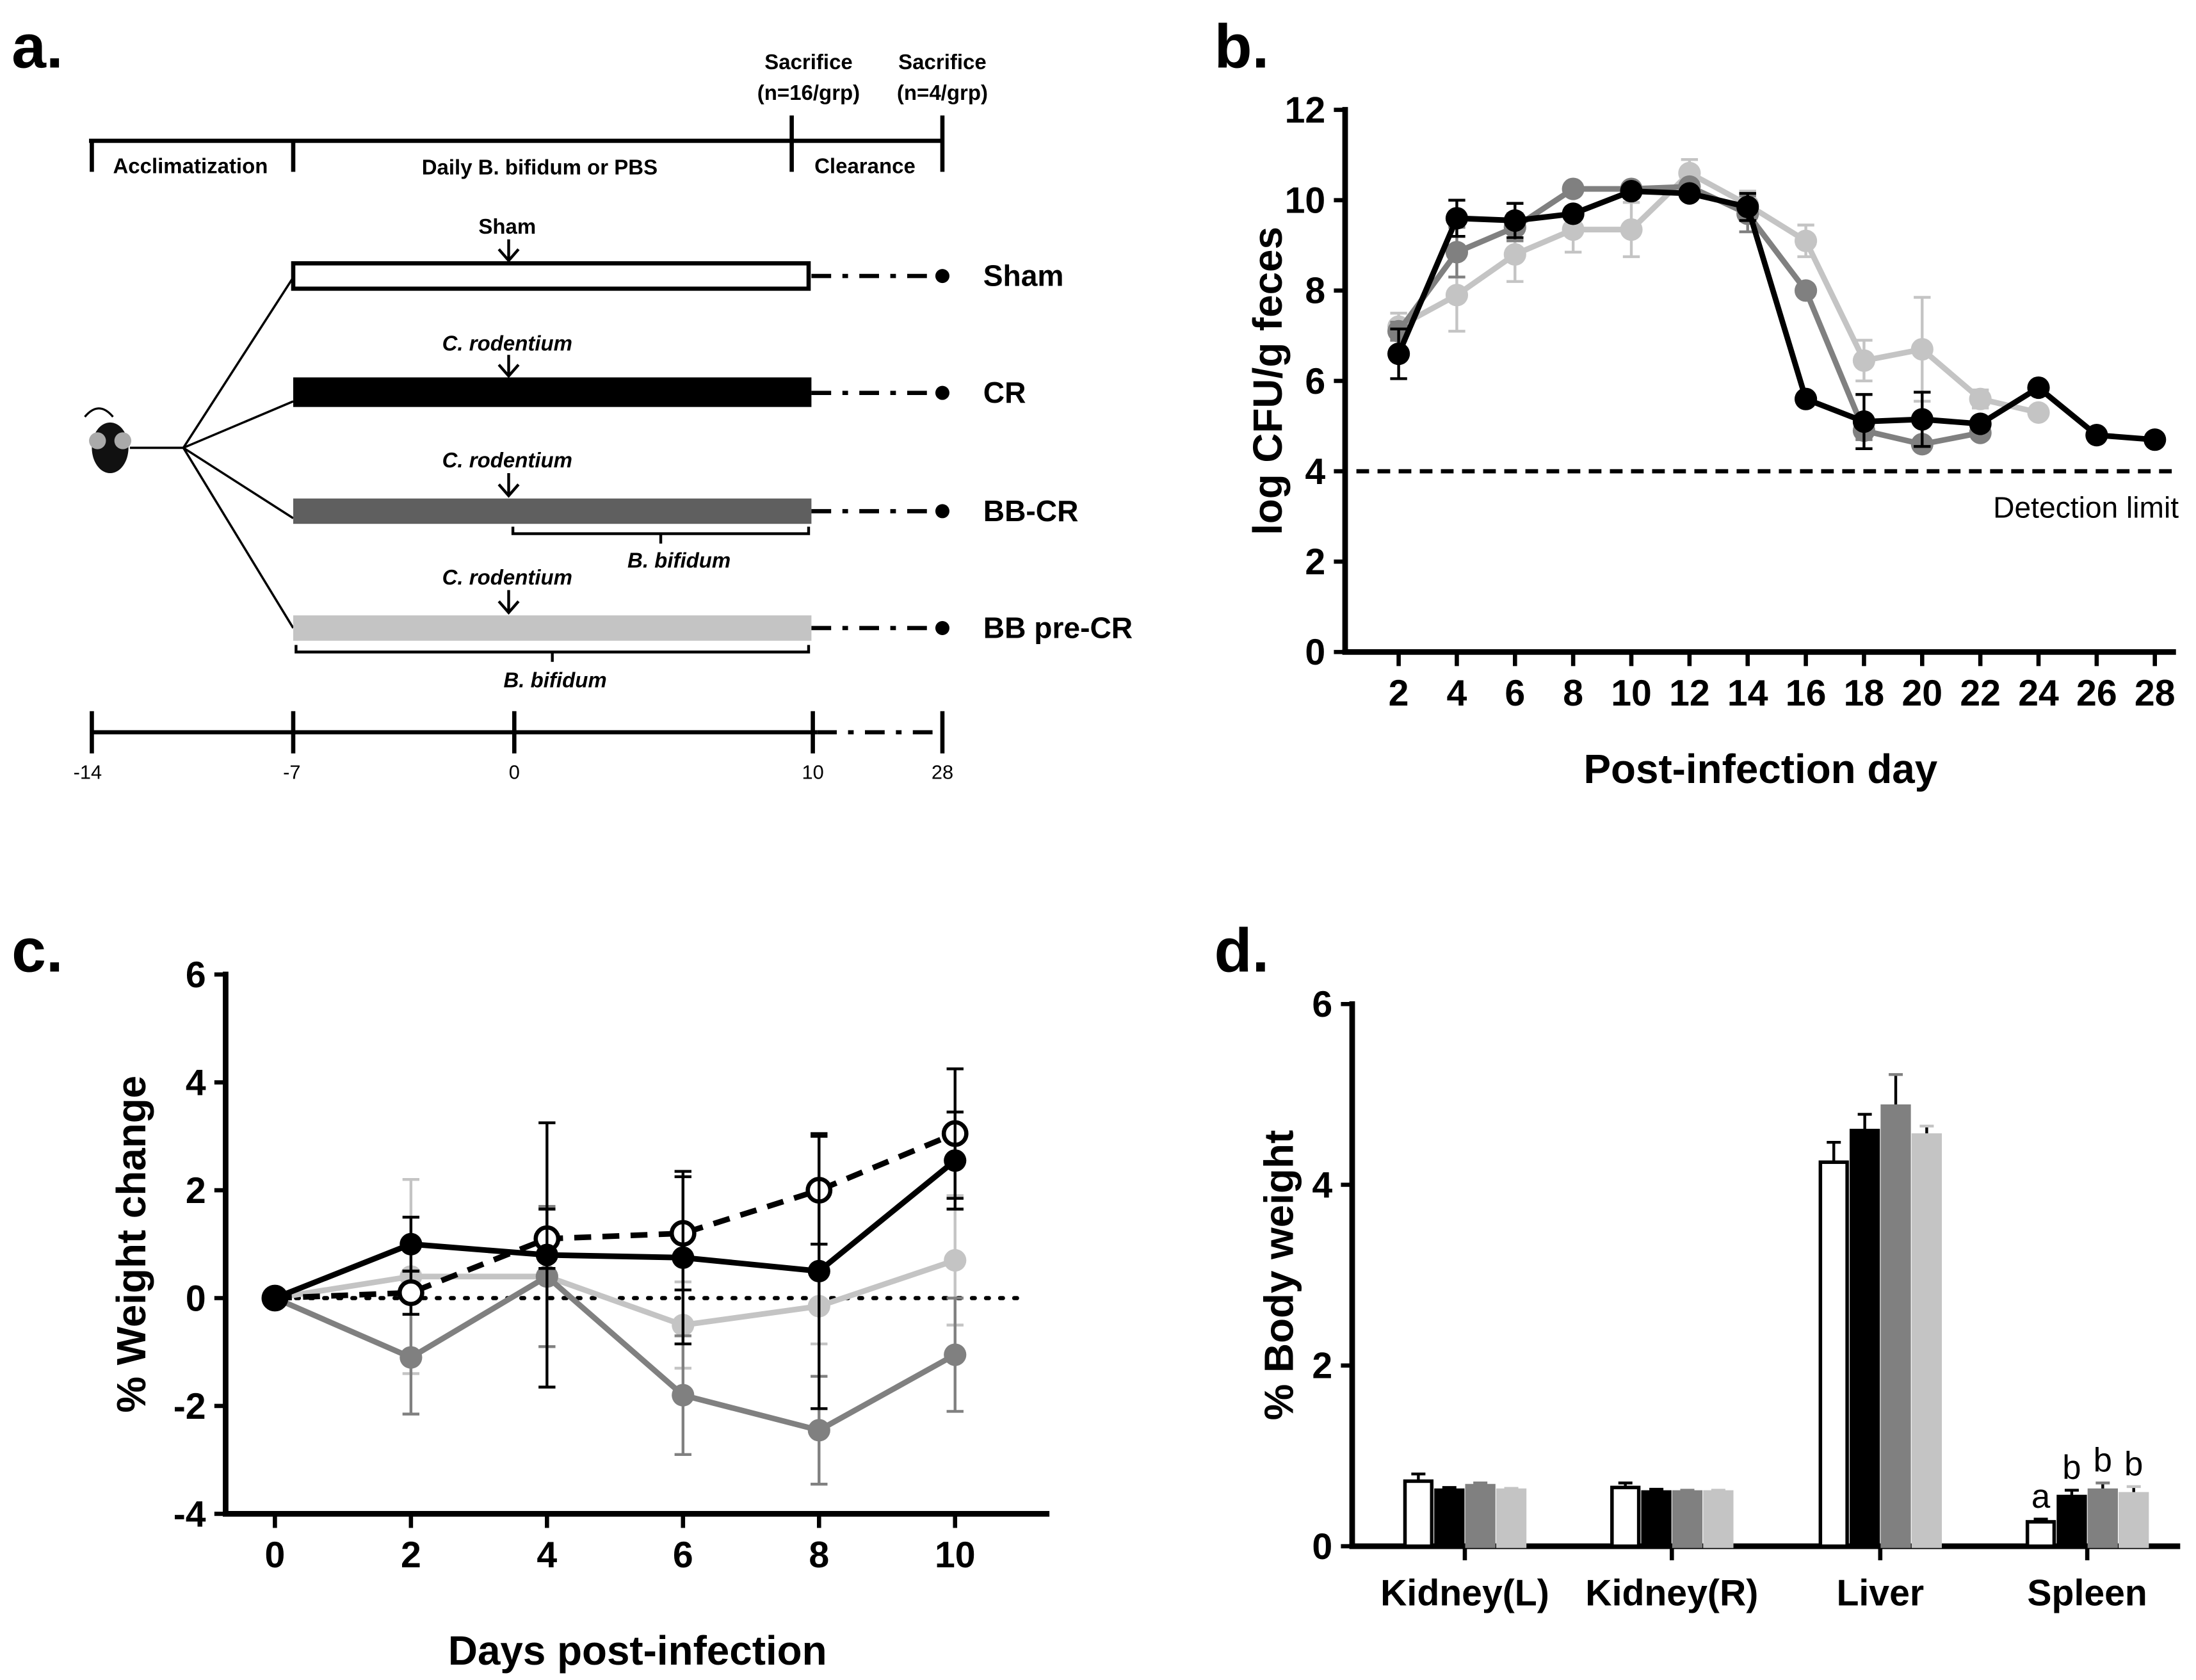 The image size is (2196, 1680). I want to click on phase-acclimatization: Acclimatization, so click(191, 166).